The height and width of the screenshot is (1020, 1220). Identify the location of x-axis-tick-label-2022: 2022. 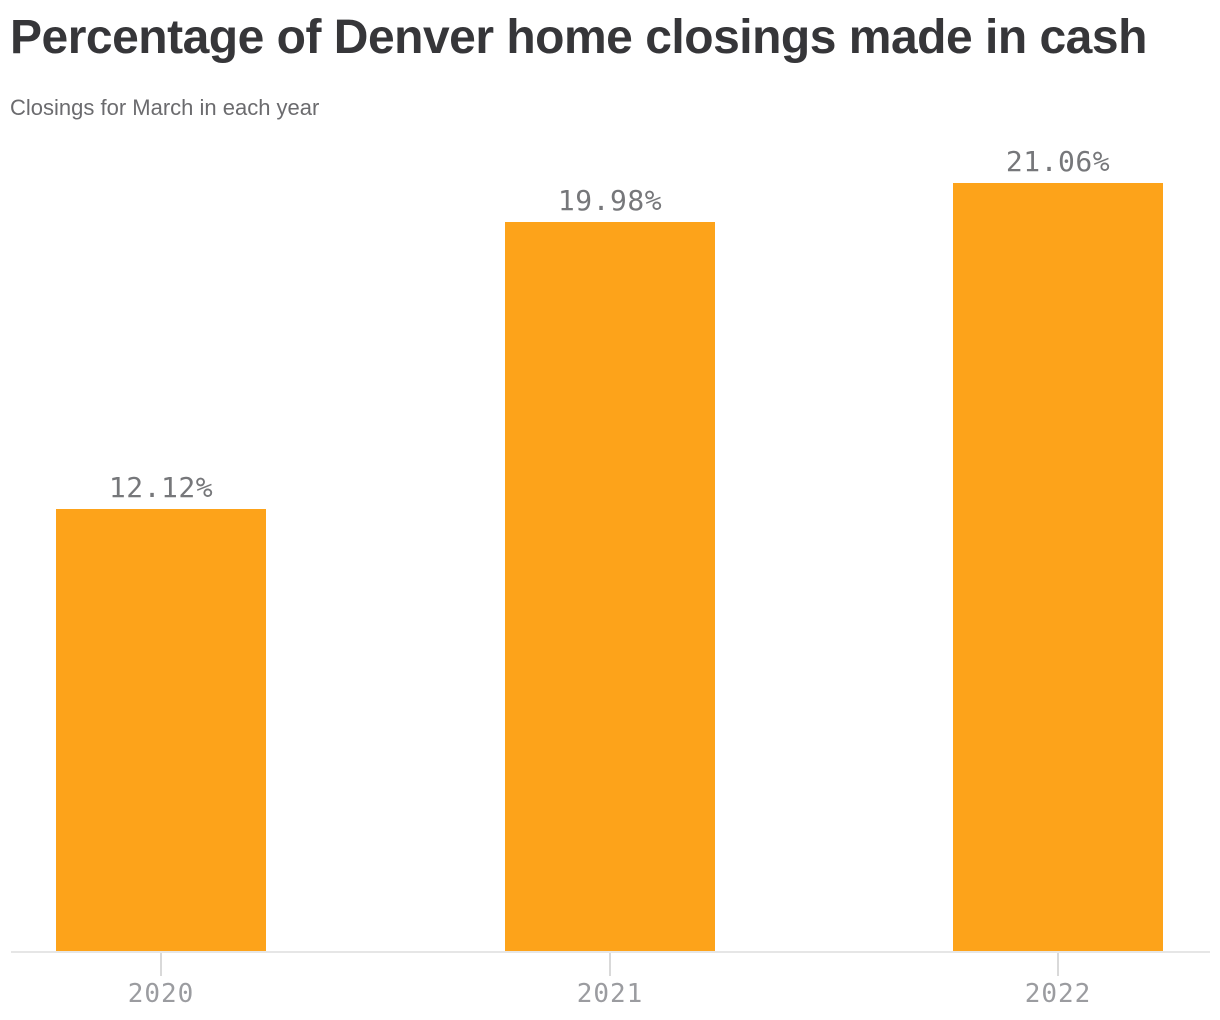
(1058, 994).